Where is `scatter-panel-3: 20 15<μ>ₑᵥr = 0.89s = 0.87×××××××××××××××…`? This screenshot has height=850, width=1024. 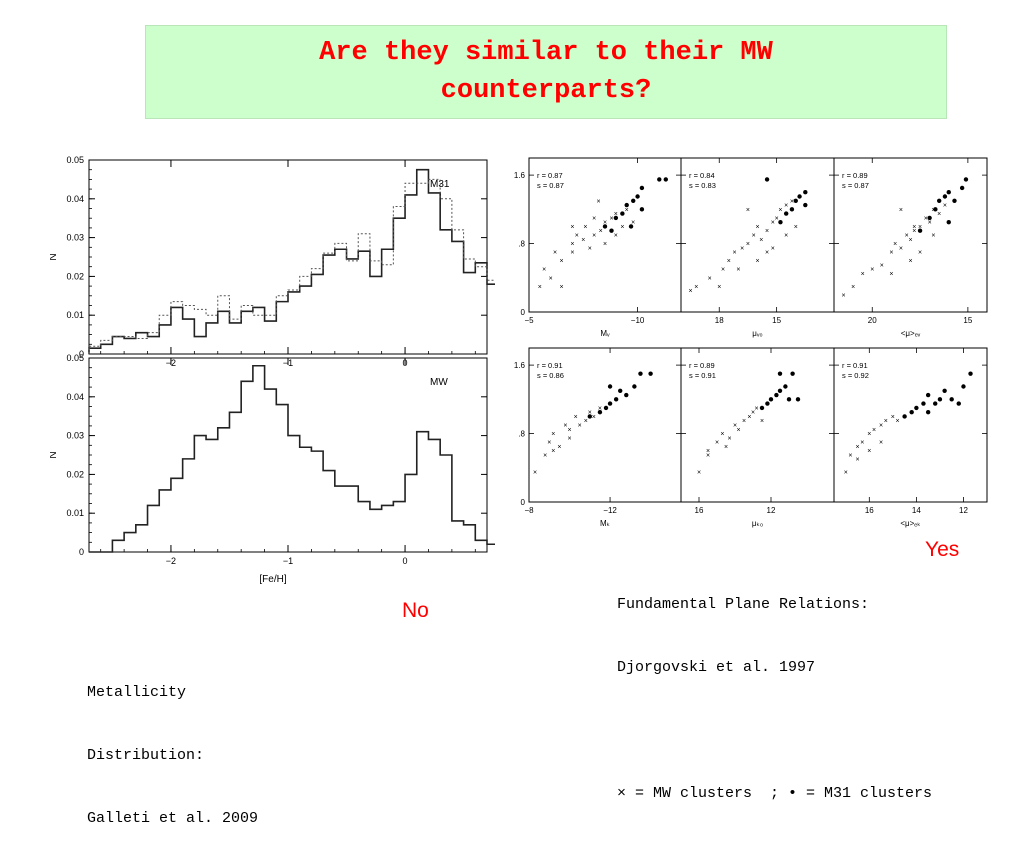 scatter-panel-3: 20 15<μ>ₑᵥr = 0.89s = 0.87×××××××××××××××… is located at coordinates (910, 247).